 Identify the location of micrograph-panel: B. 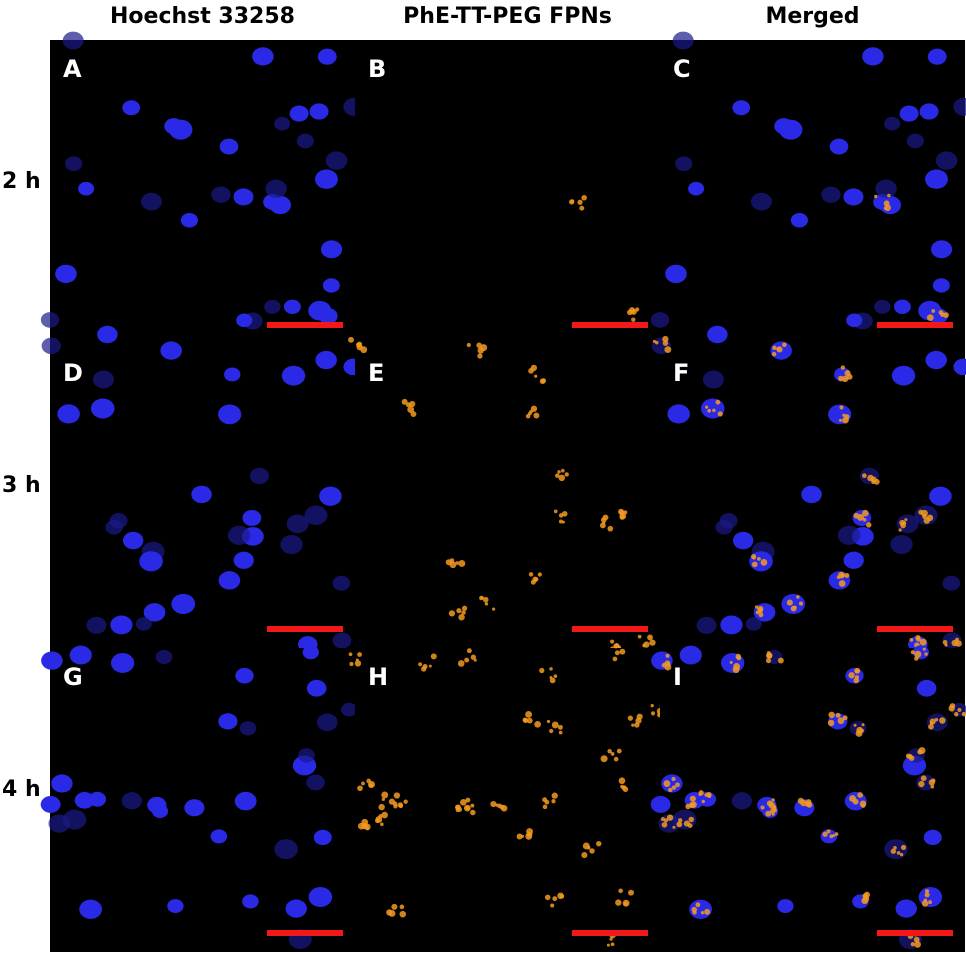
(507, 192).